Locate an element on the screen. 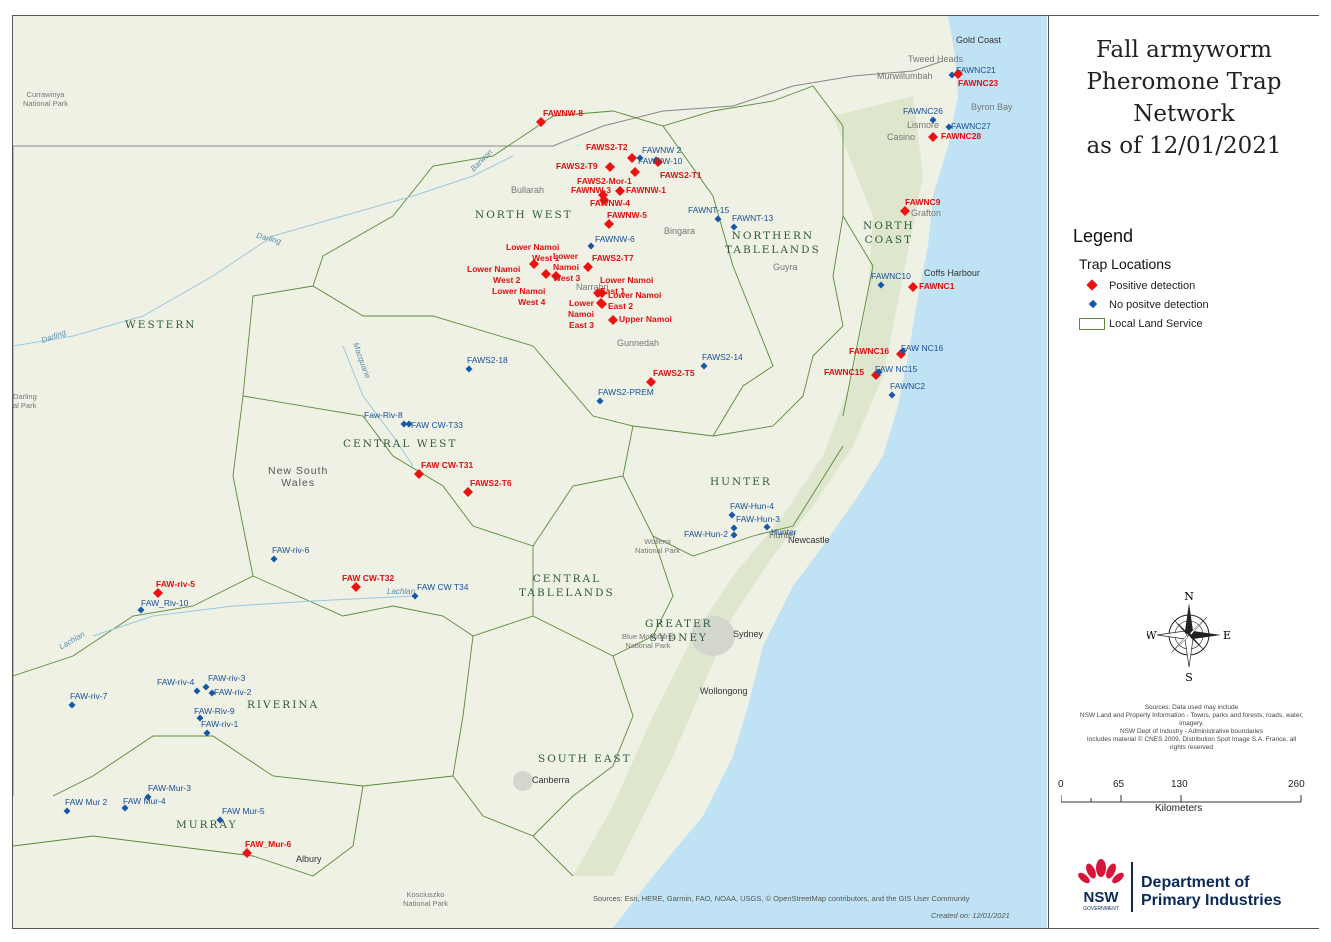  scale-unit: Kilometers is located at coordinates (1179, 808).